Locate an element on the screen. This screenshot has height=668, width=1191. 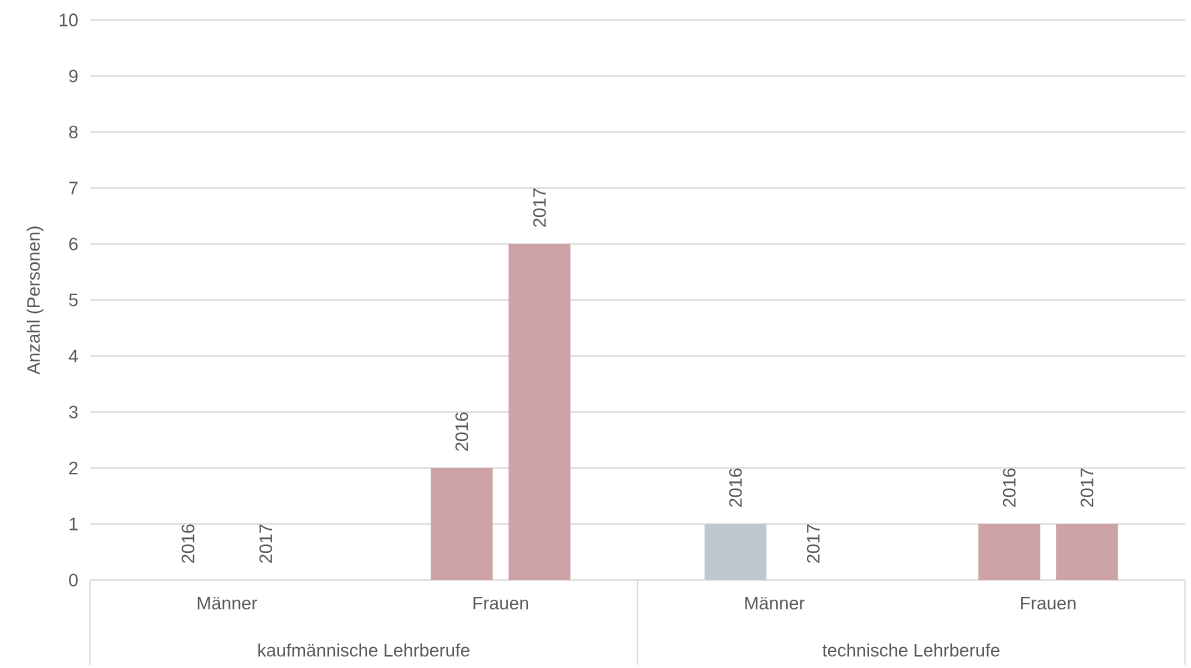
y-tick-label: 10 is located at coordinates (68, 20).